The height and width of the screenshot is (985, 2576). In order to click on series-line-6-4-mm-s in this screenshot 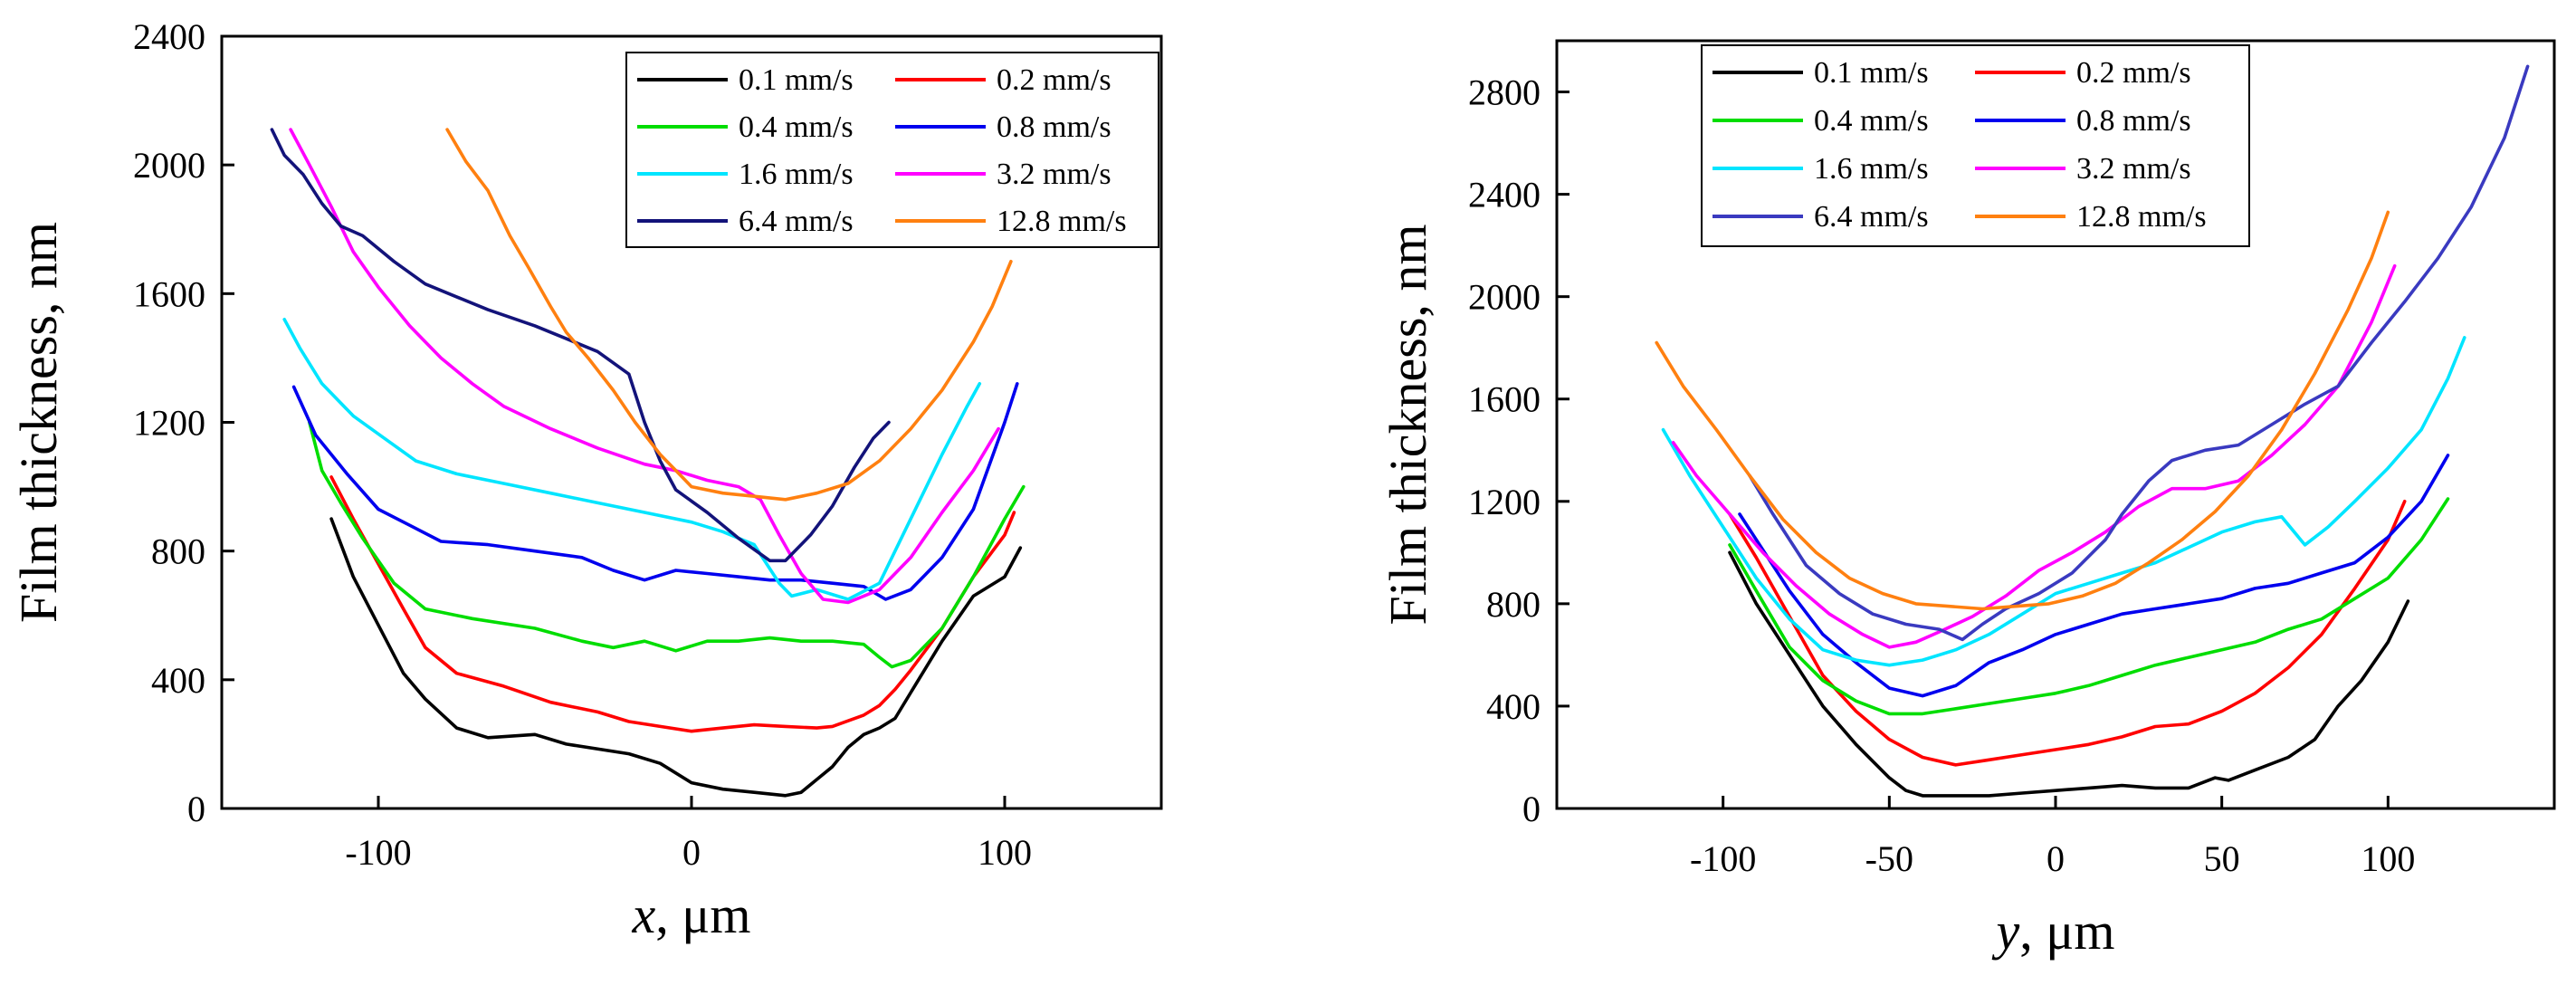, I will do `click(580, 345)`.